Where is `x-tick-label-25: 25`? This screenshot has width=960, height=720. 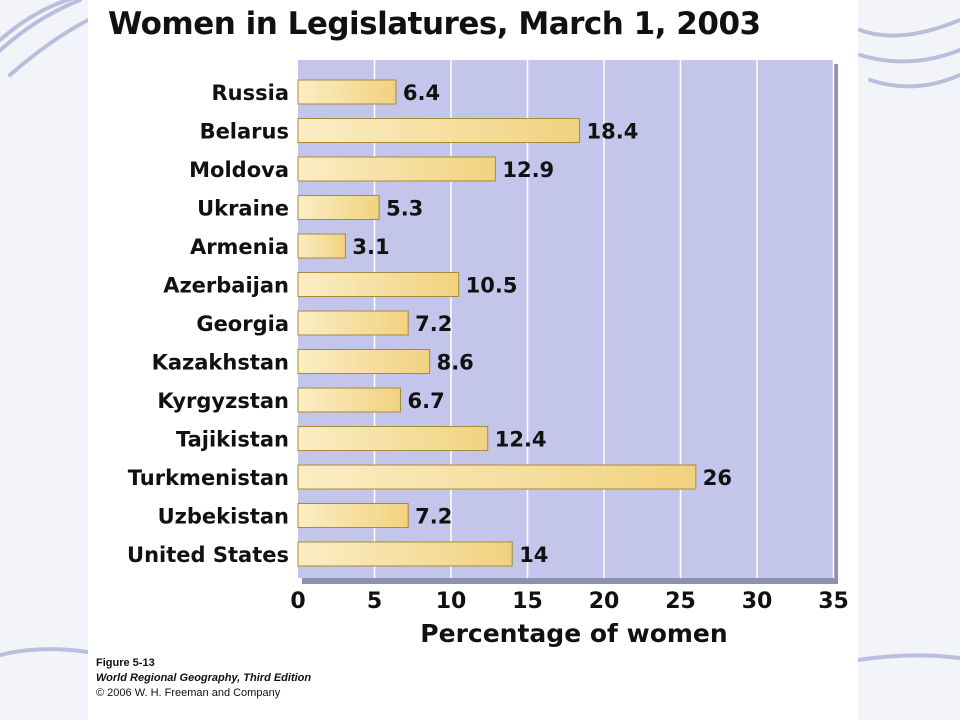
x-tick-label-25: 25 is located at coordinates (680, 601).